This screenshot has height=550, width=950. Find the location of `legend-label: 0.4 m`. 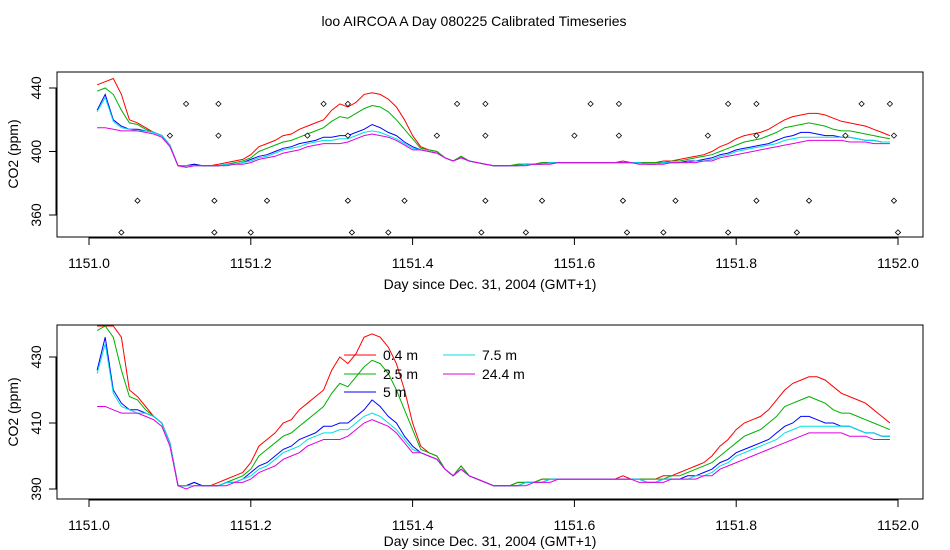

legend-label: 0.4 m is located at coordinates (400, 355).